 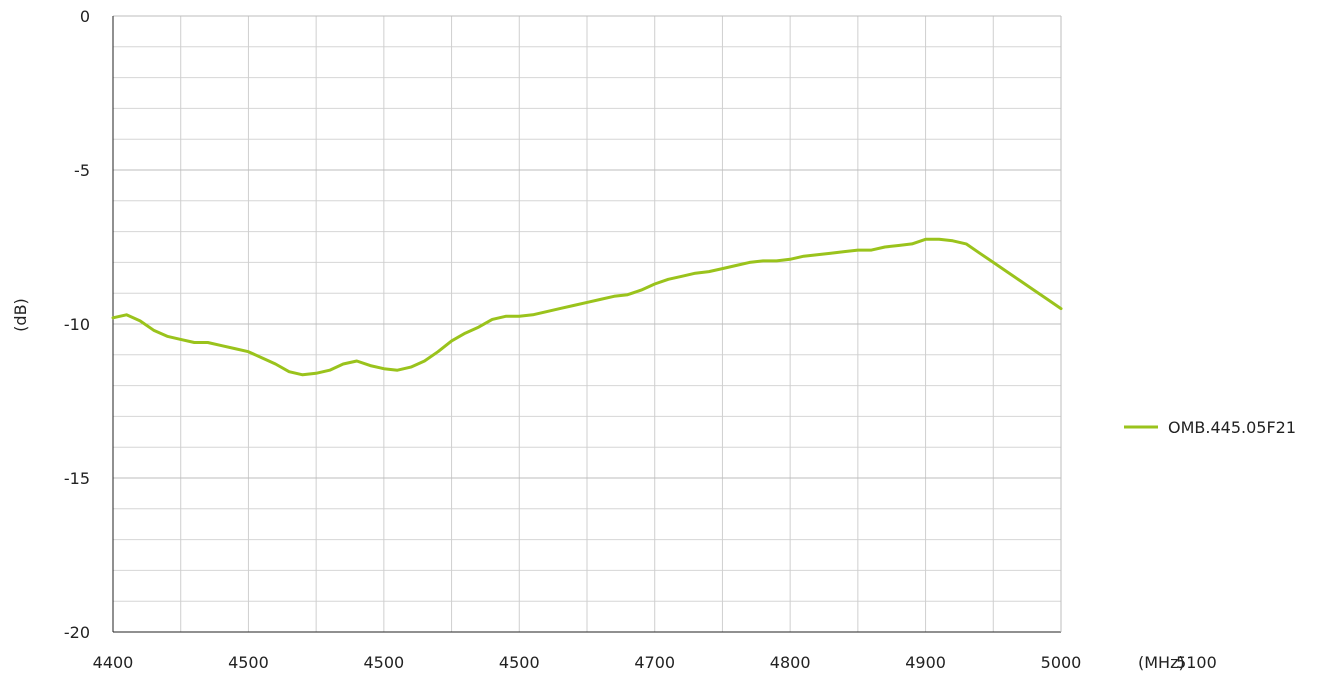 I want to click on x-tick-label: 4700, so click(x=654, y=662).